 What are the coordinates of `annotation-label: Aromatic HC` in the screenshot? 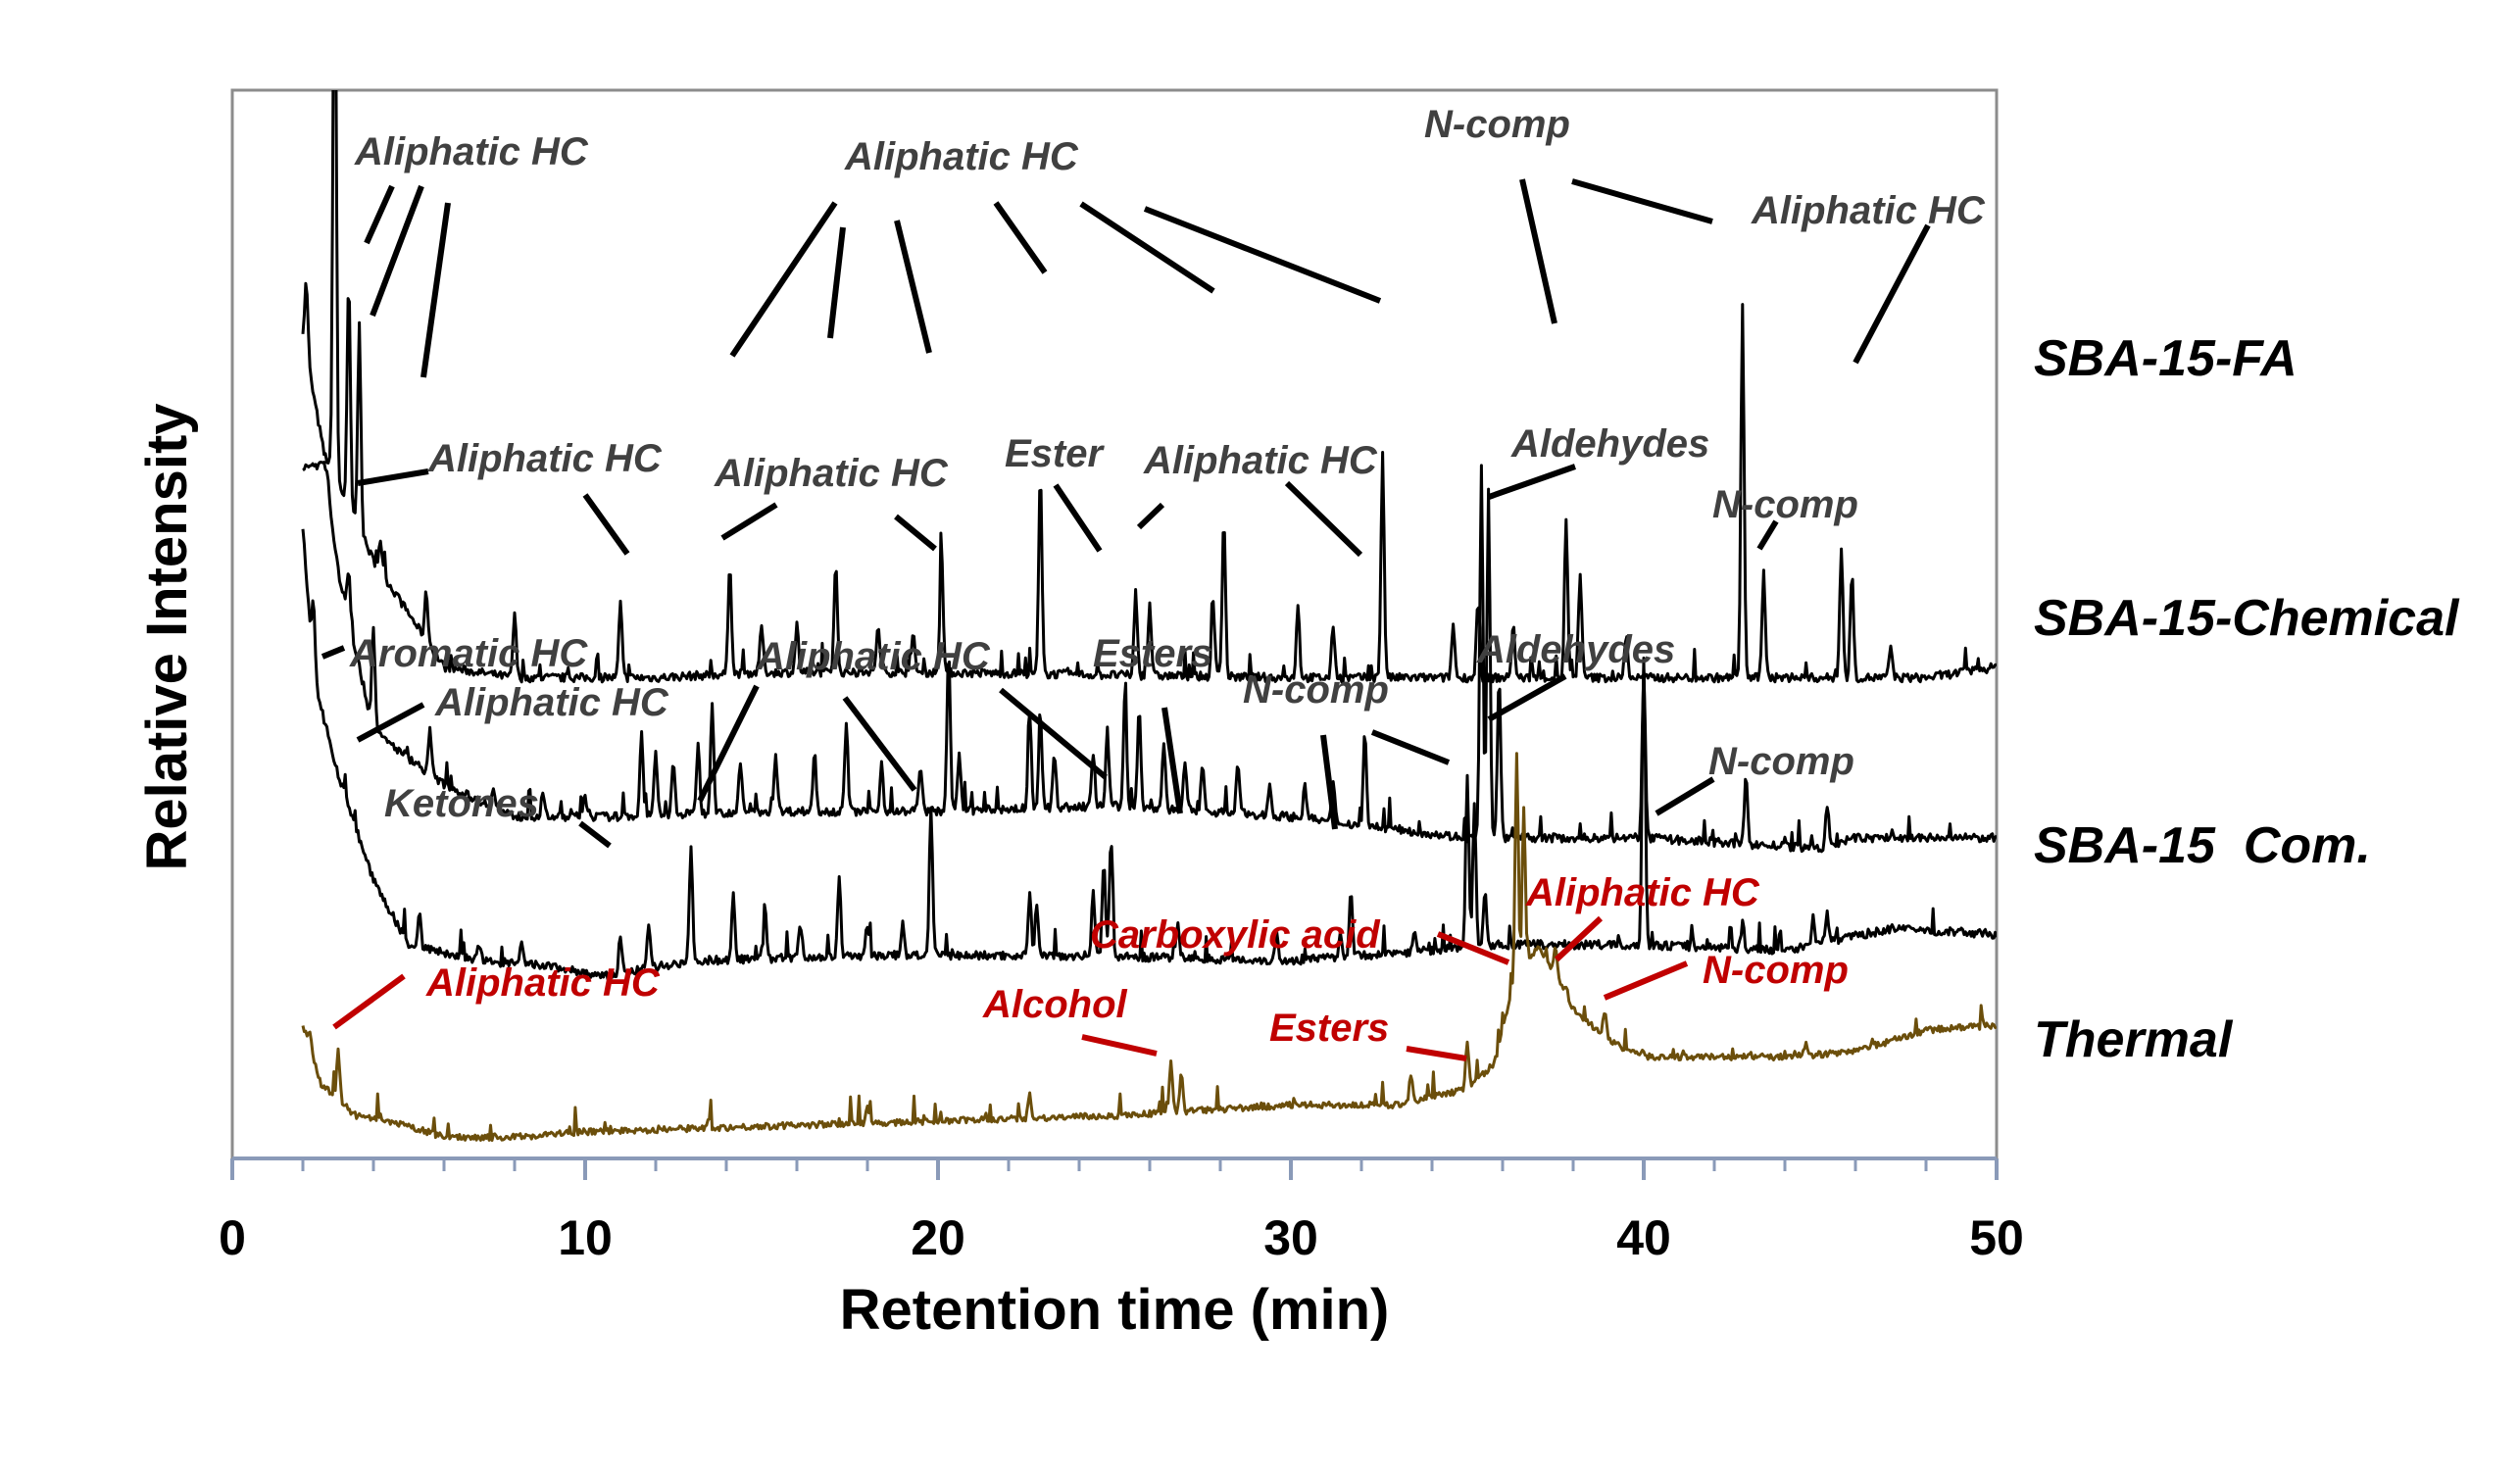 It's located at (468, 653).